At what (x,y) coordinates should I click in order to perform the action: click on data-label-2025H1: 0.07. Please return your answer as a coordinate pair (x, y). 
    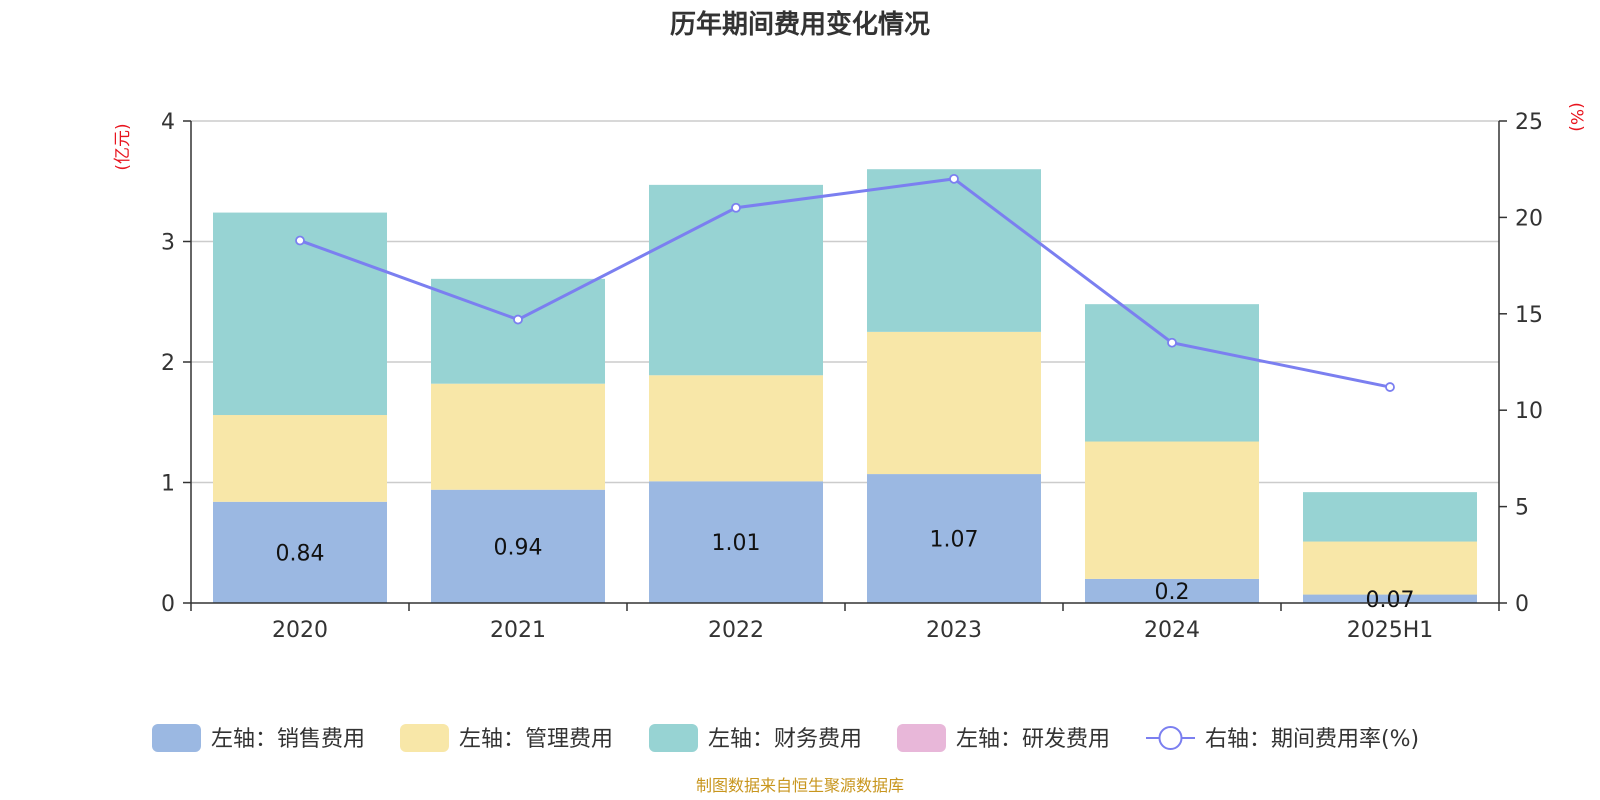
    Looking at the image, I should click on (1390, 600).